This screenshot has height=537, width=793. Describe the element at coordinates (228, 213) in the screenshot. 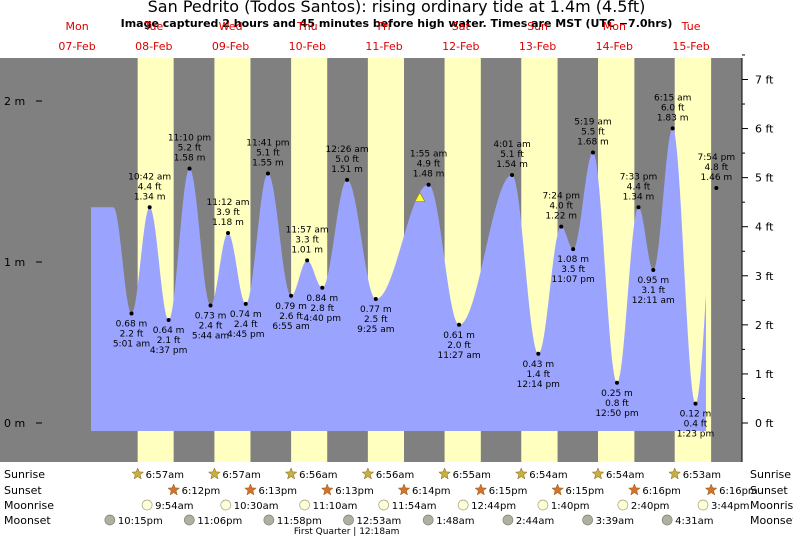

I see `tide-label: 3.9 ft` at that location.